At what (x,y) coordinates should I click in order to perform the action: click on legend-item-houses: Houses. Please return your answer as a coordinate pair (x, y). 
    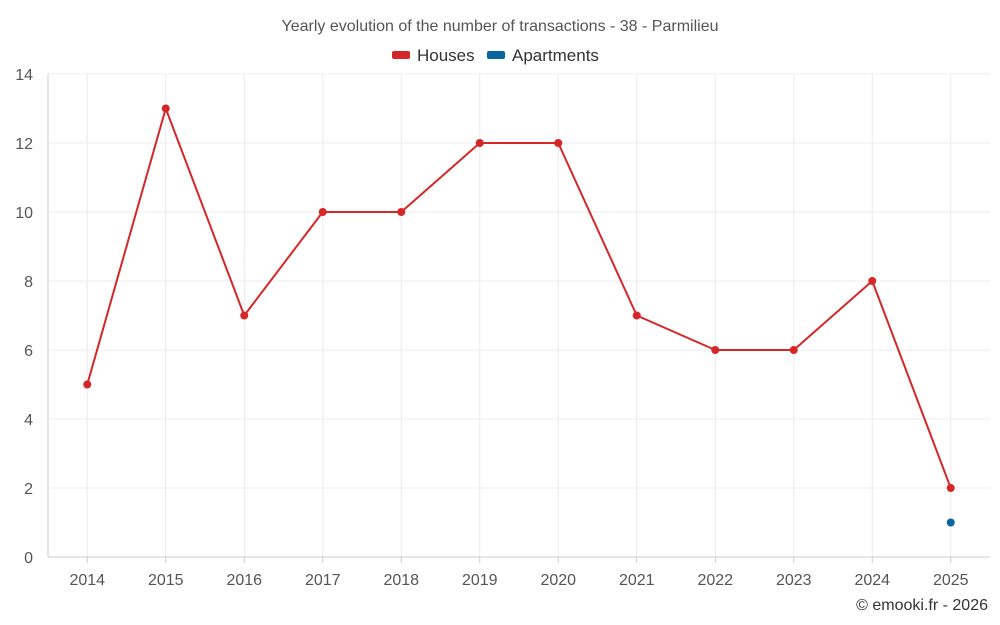
    Looking at the image, I should click on (433, 55).